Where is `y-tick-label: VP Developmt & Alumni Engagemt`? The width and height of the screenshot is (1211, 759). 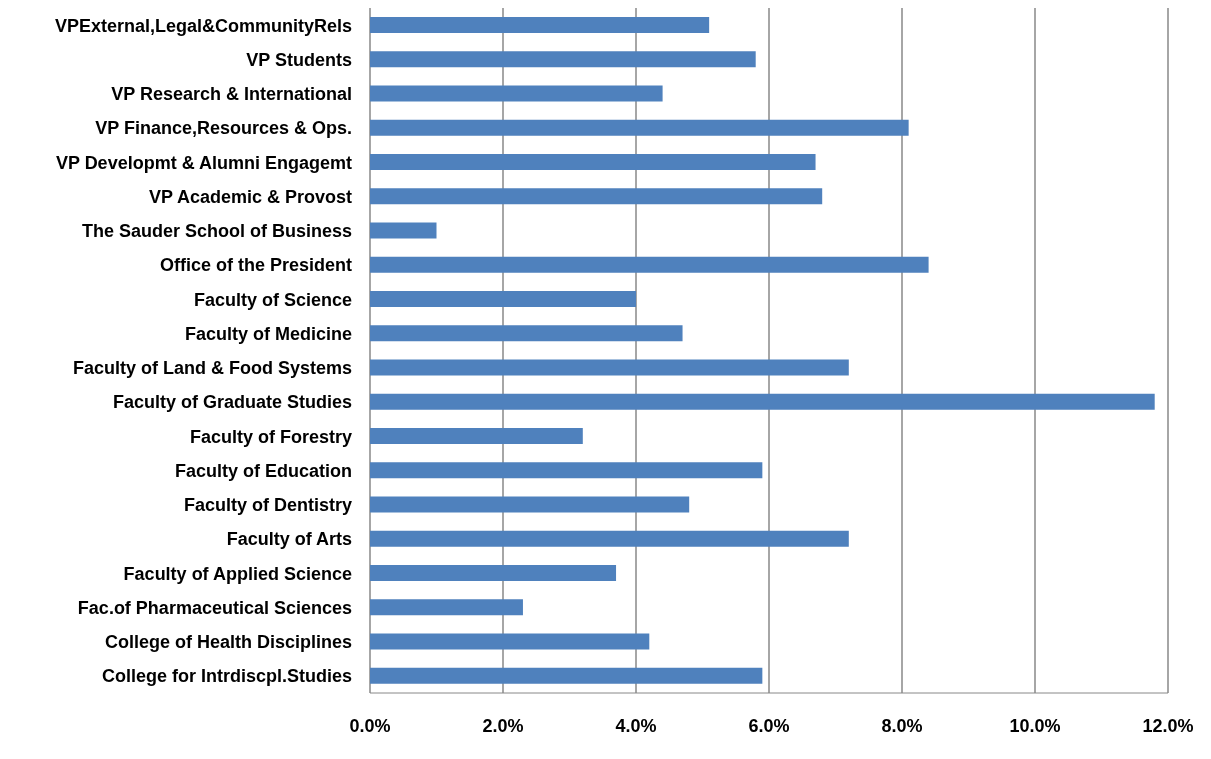 y-tick-label: VP Developmt & Alumni Engagemt is located at coordinates (203, 162).